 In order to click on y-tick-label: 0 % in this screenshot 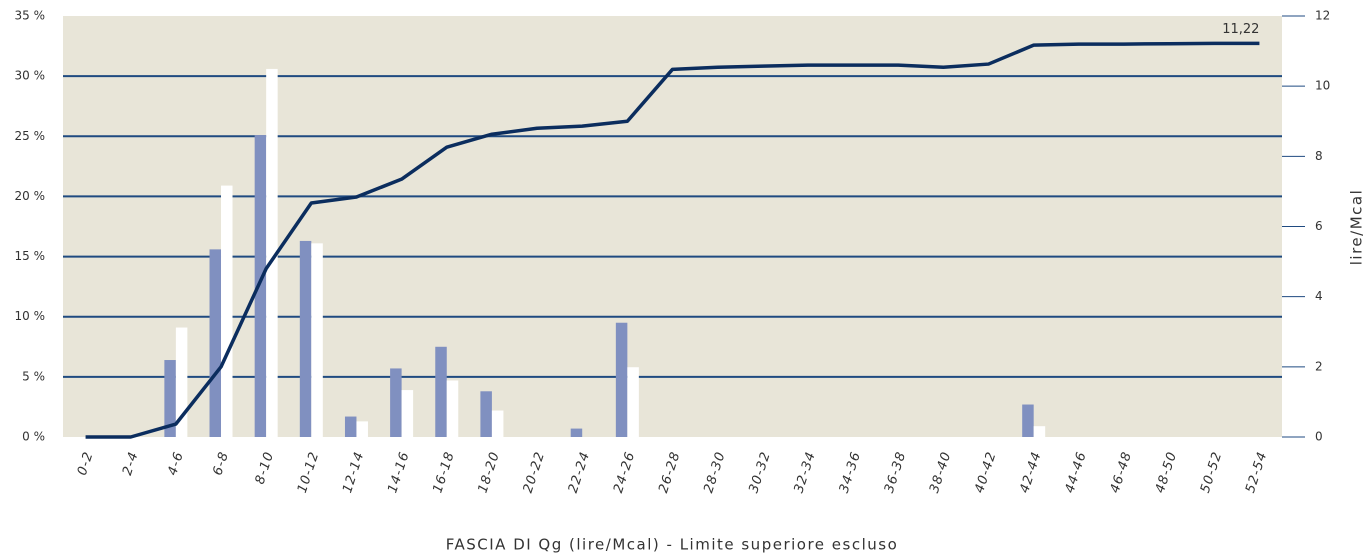, I will do `click(33, 437)`.